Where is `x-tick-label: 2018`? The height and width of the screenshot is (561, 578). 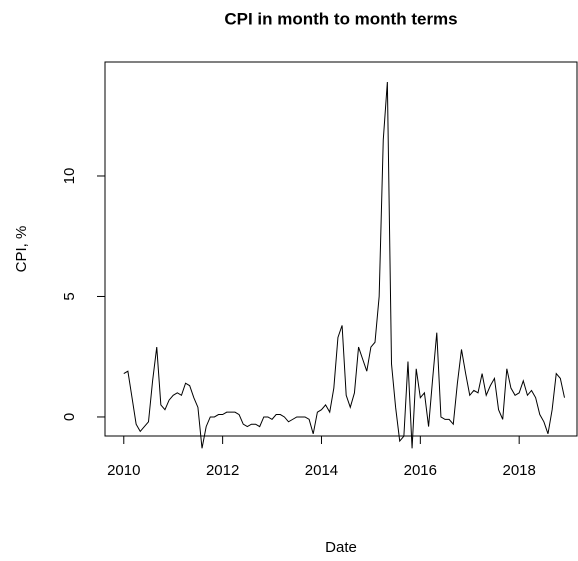 x-tick-label: 2018 is located at coordinates (518, 470).